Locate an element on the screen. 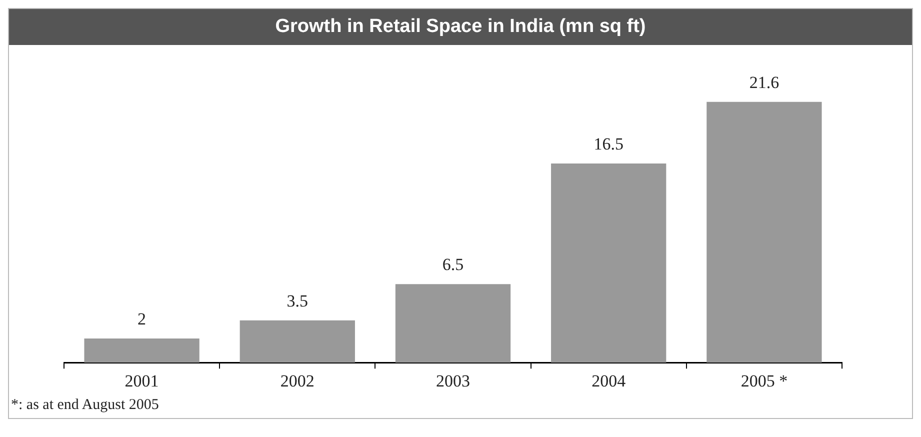 The width and height of the screenshot is (921, 437). data-label: 2 is located at coordinates (142, 318).